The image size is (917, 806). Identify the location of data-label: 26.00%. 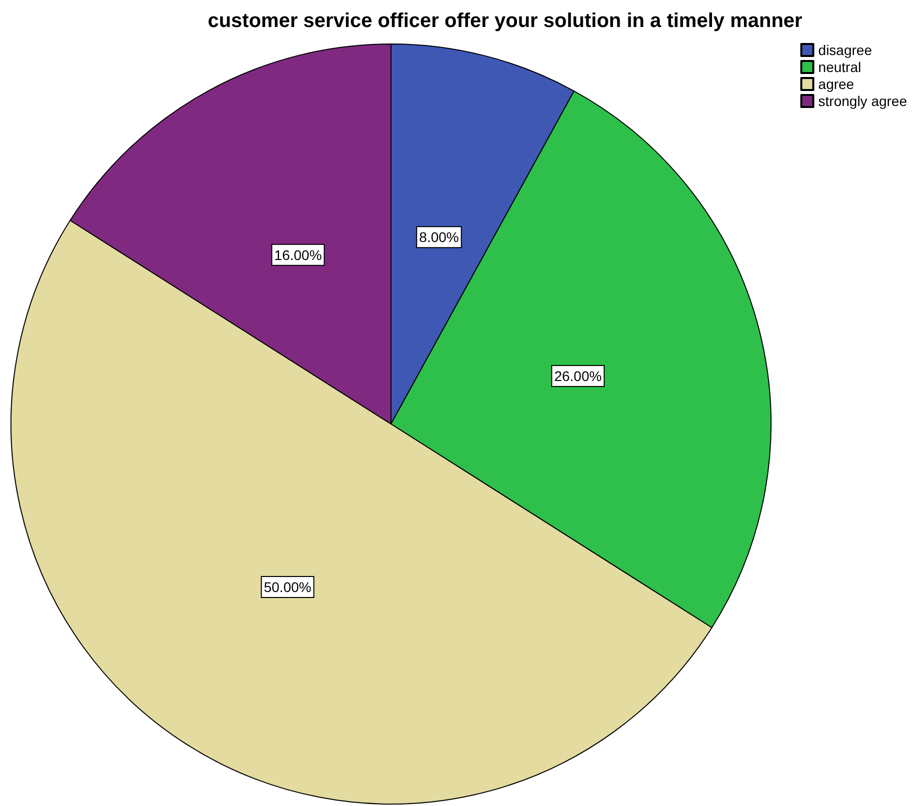
(578, 376).